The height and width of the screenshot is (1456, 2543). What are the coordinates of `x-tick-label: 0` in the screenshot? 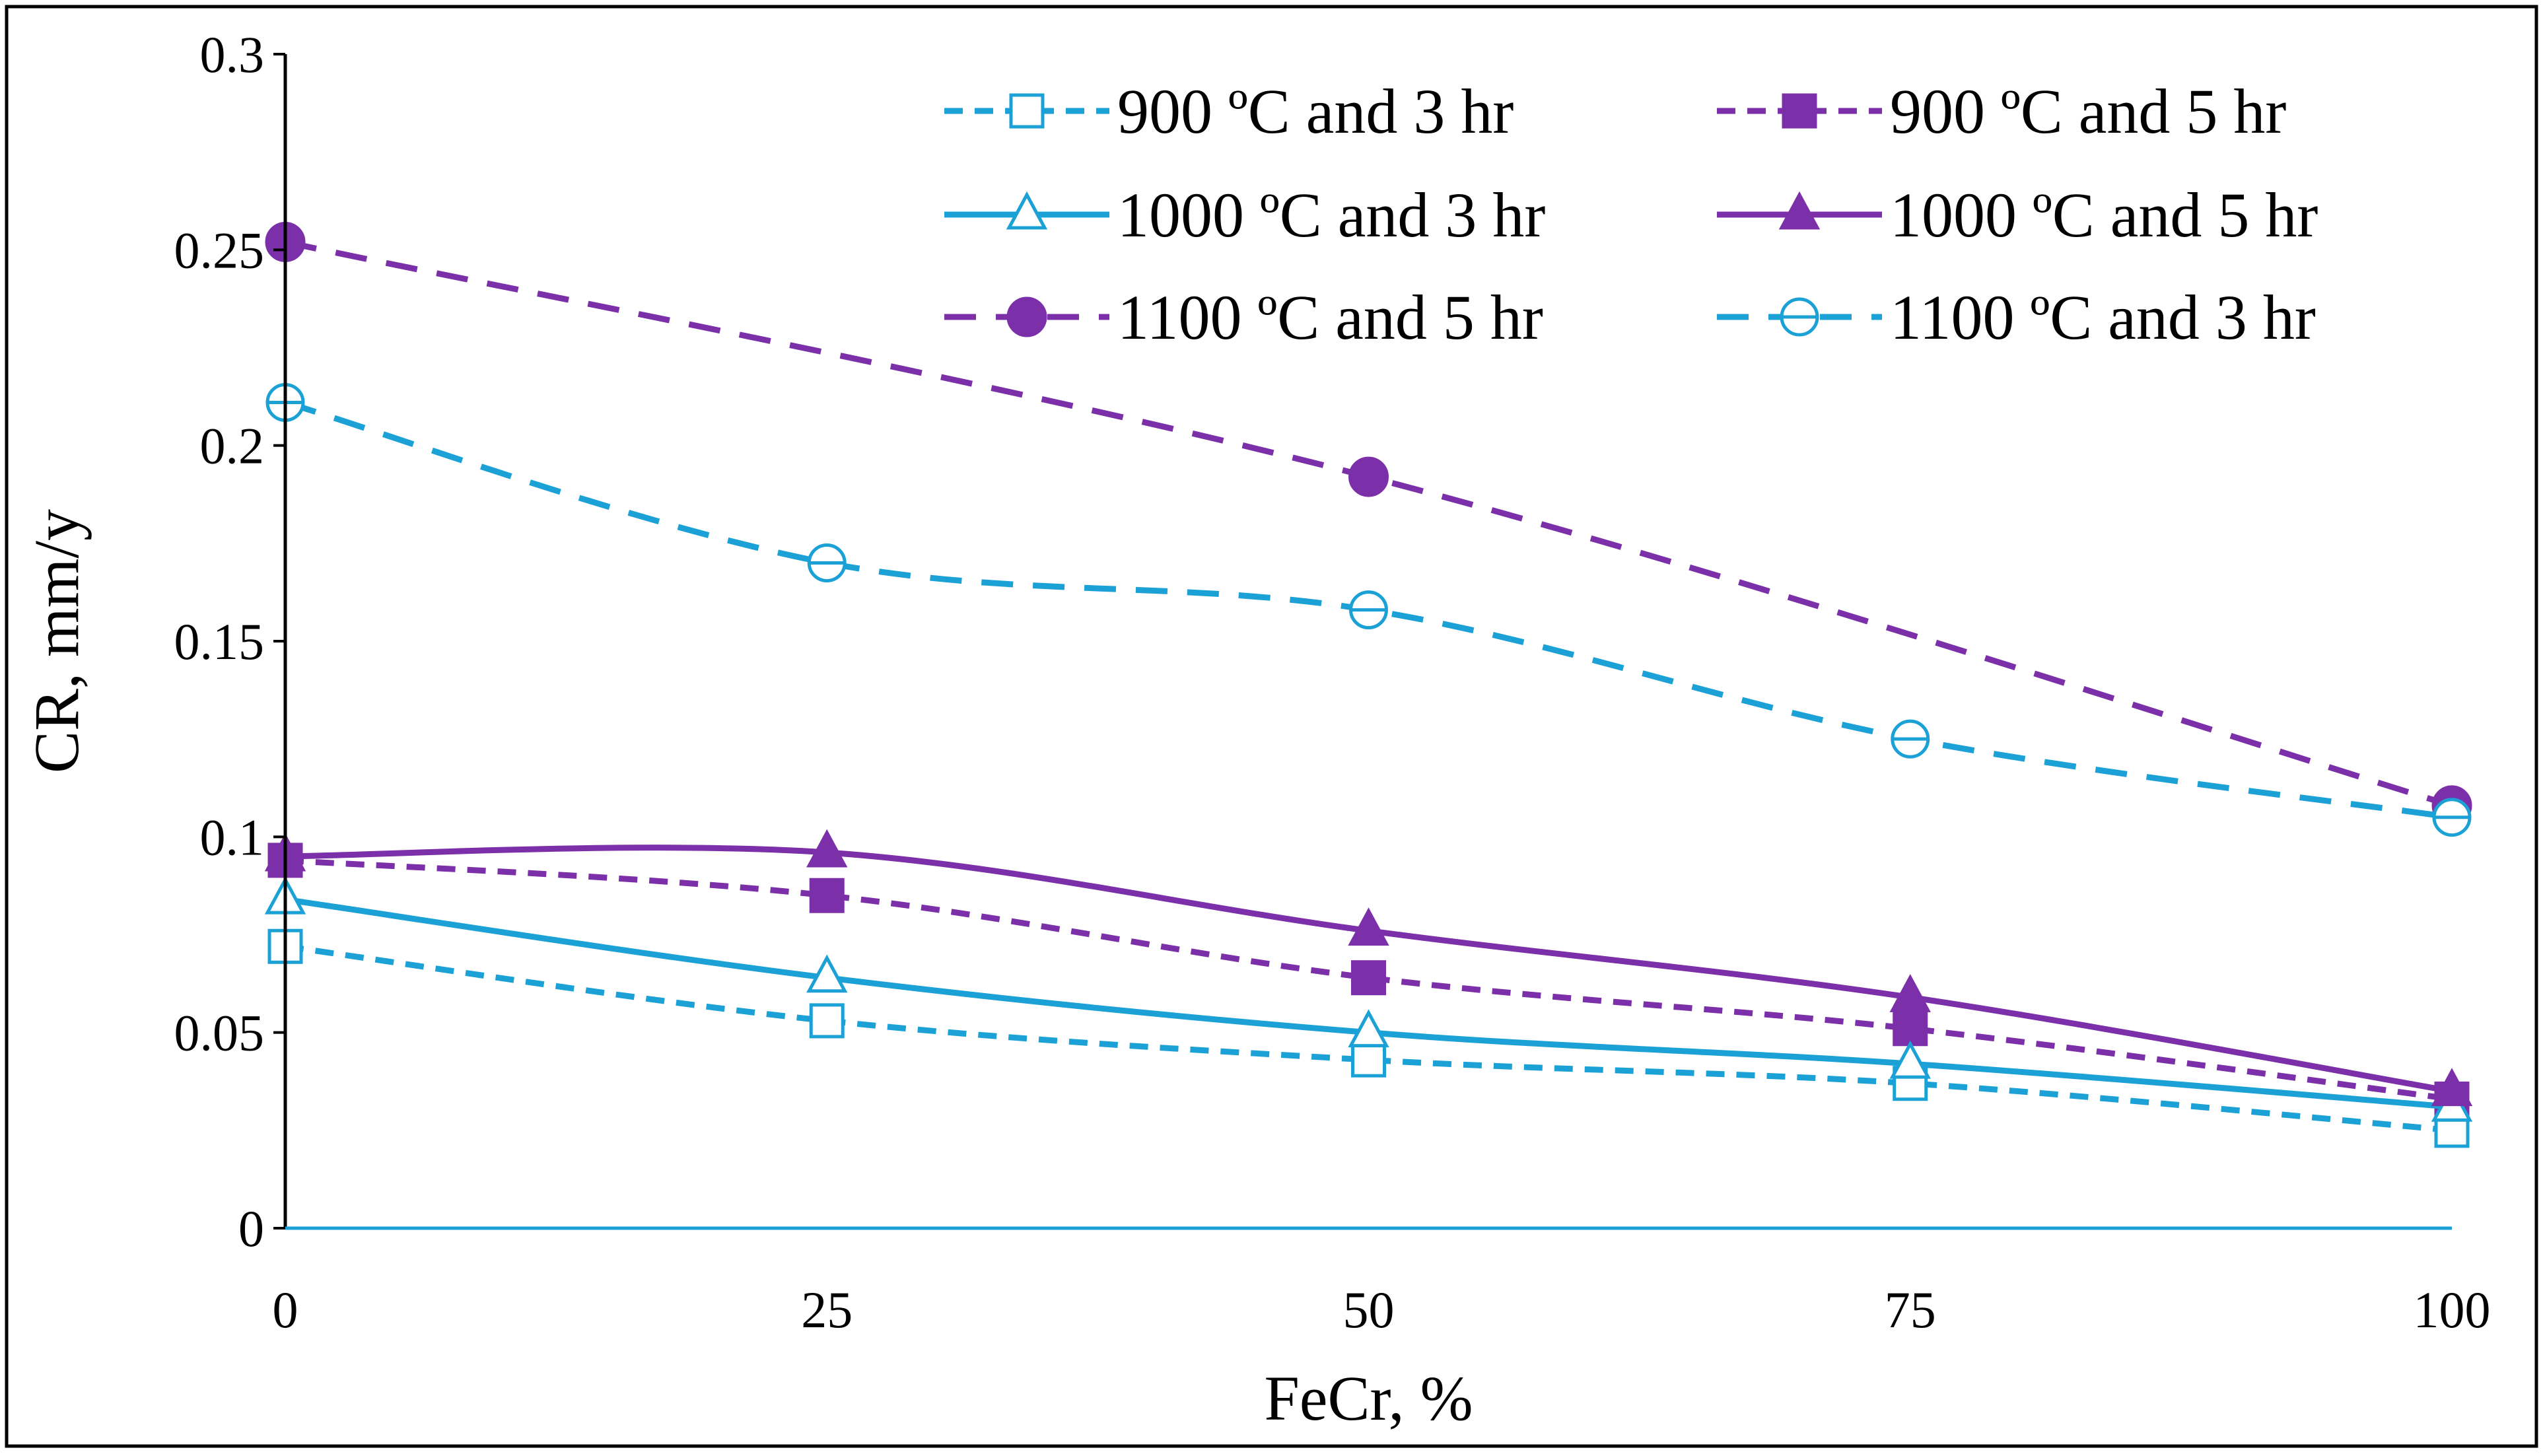 It's located at (285, 1309).